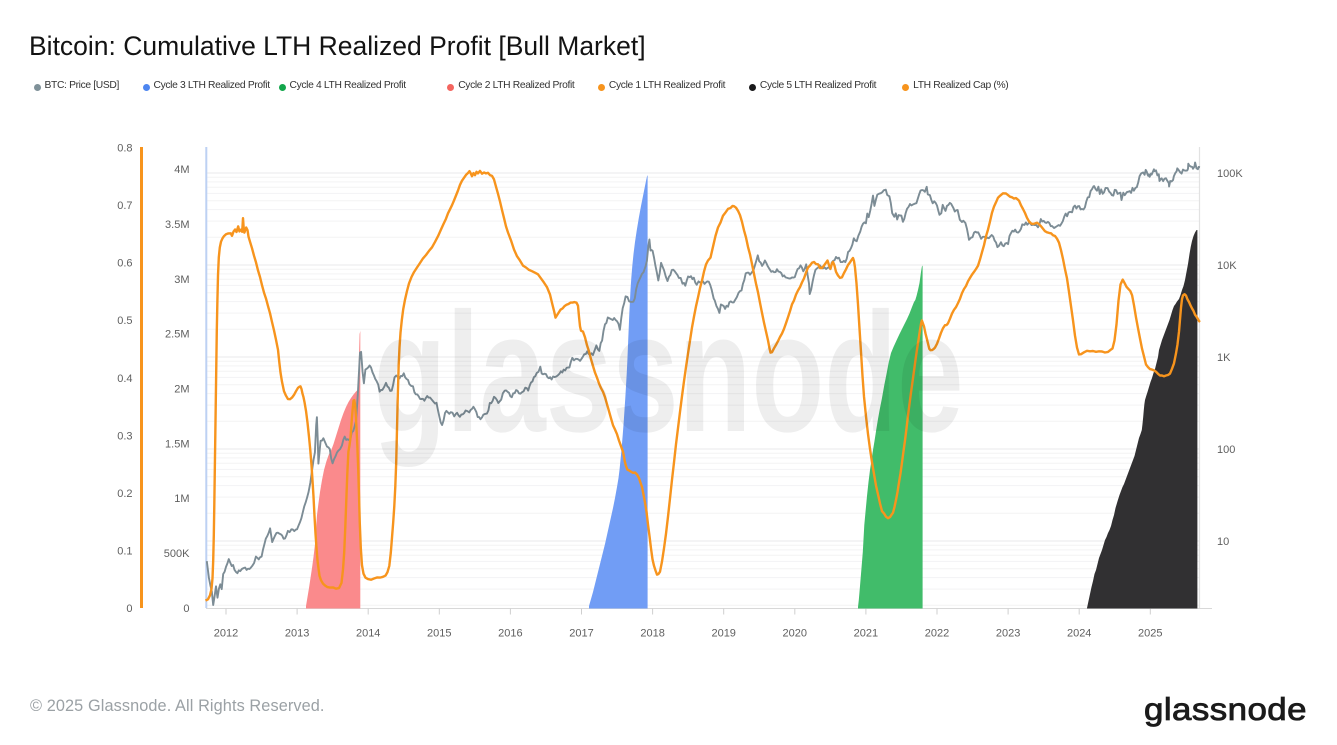 This screenshot has height=745, width=1337. I want to click on svg-text: 2016, so click(510, 634).